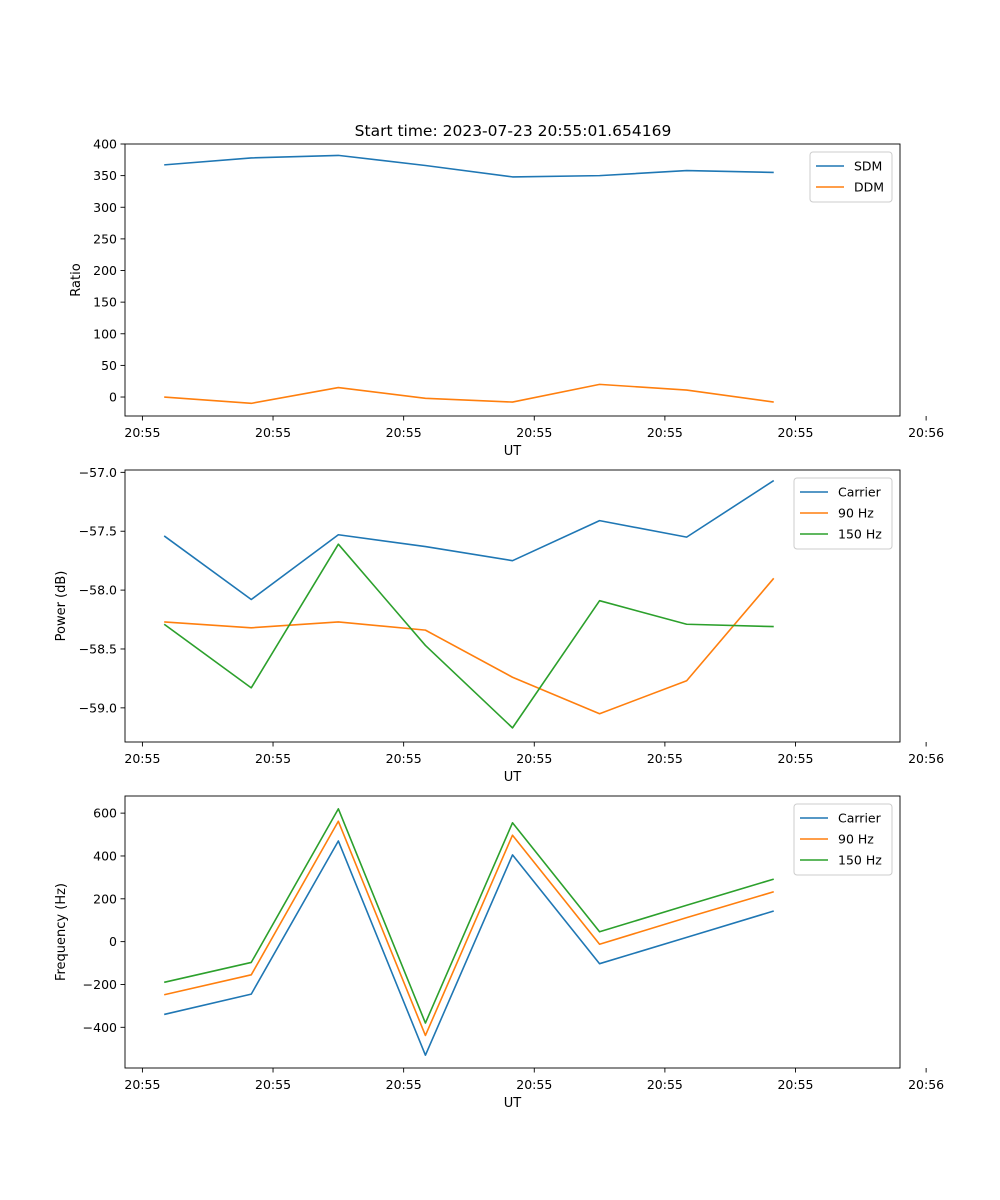 The height and width of the screenshot is (1200, 1000). Describe the element at coordinates (105, 813) in the screenshot. I see `y-tick-label: 600` at that location.